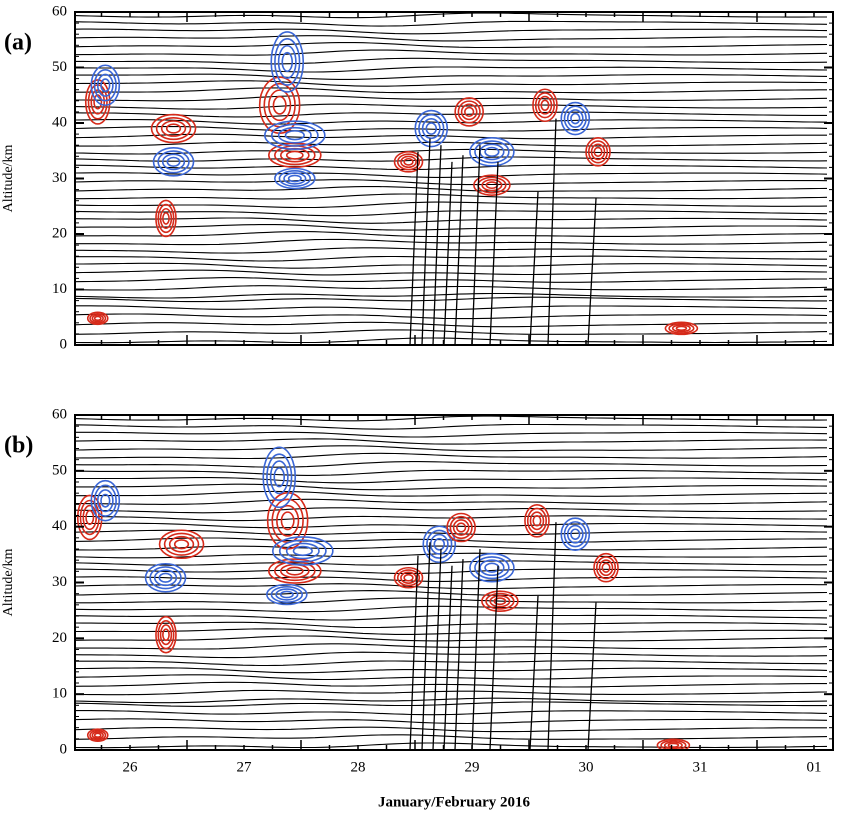 This screenshot has height=818, width=850. I want to click on y-tick-label: 30, so click(59, 178).